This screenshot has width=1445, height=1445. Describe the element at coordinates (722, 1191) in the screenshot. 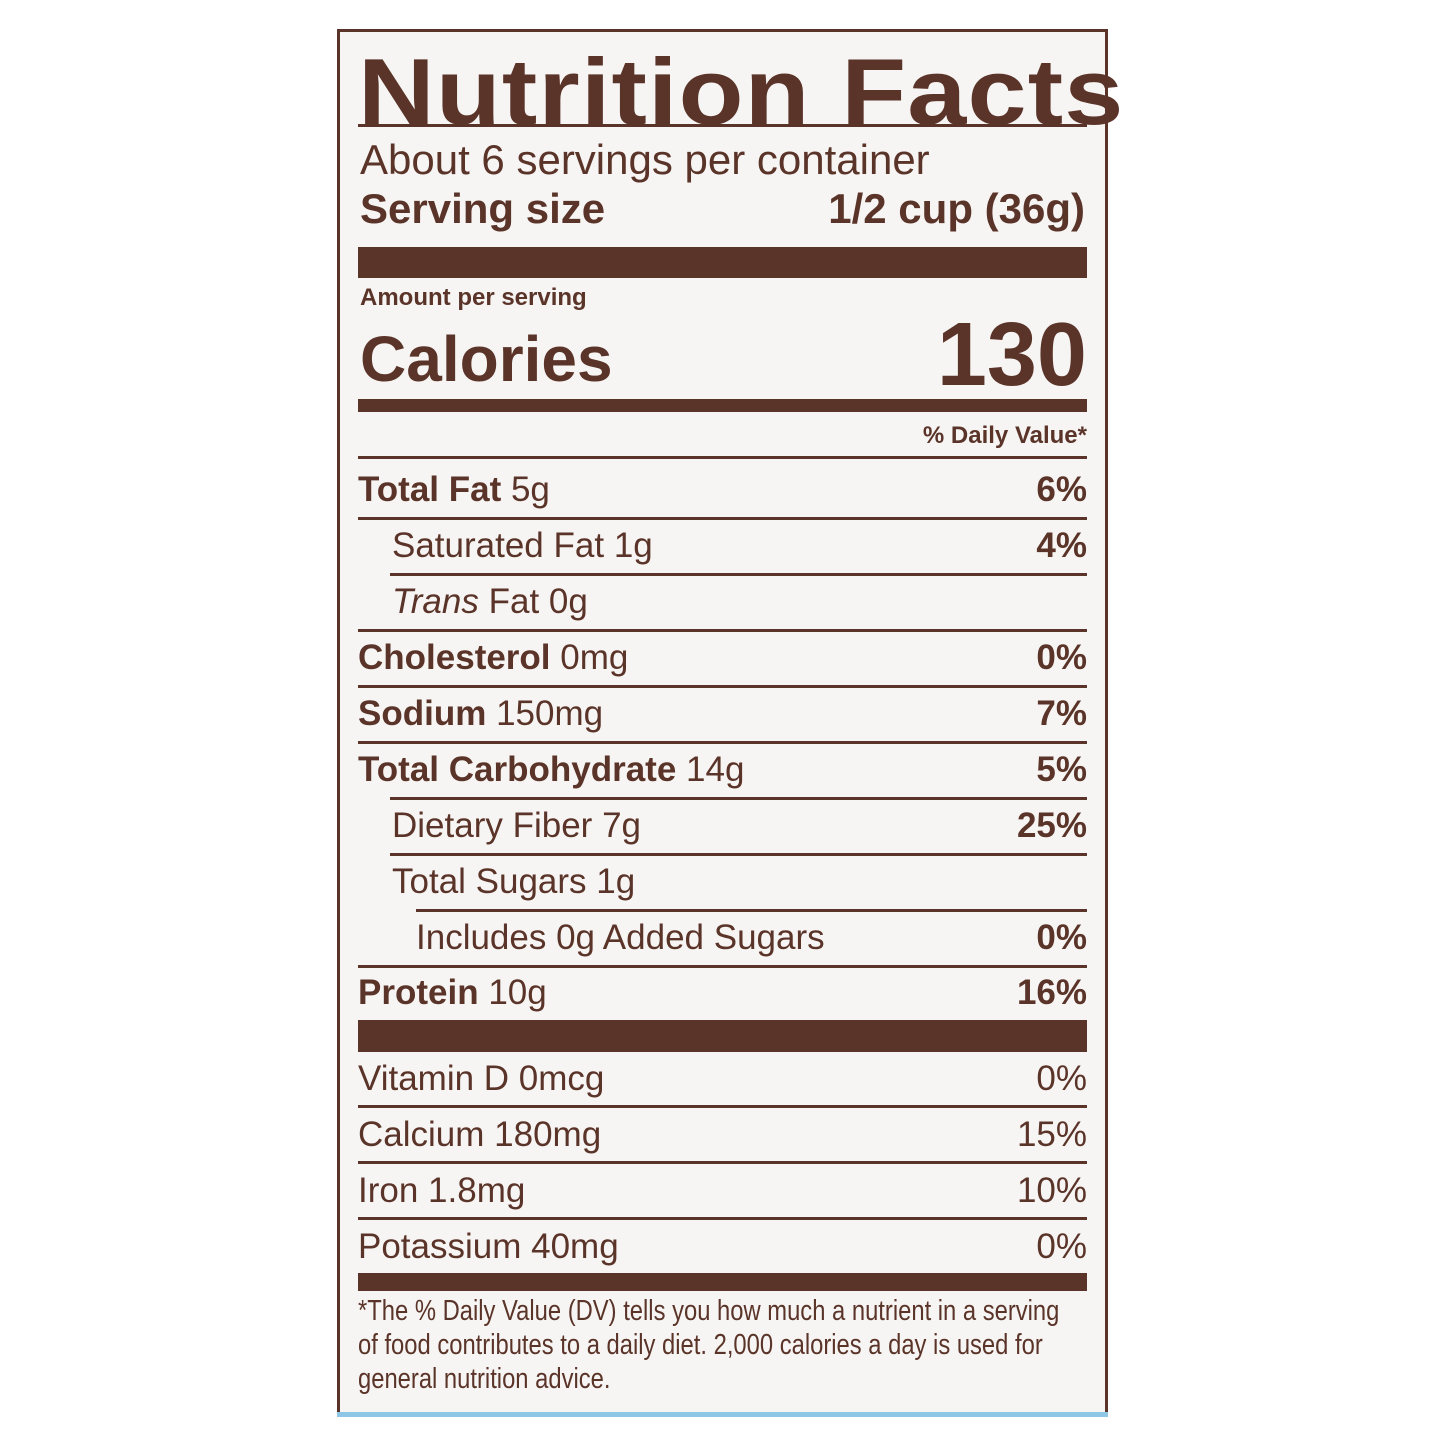

I see `vitamin-row-iron: Iron 1.8mg 10%` at that location.